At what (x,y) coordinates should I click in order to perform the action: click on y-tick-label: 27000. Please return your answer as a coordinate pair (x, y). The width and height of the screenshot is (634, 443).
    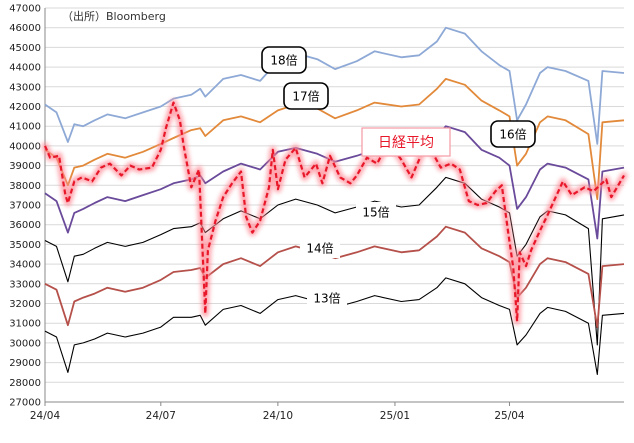
    Looking at the image, I should click on (25, 403).